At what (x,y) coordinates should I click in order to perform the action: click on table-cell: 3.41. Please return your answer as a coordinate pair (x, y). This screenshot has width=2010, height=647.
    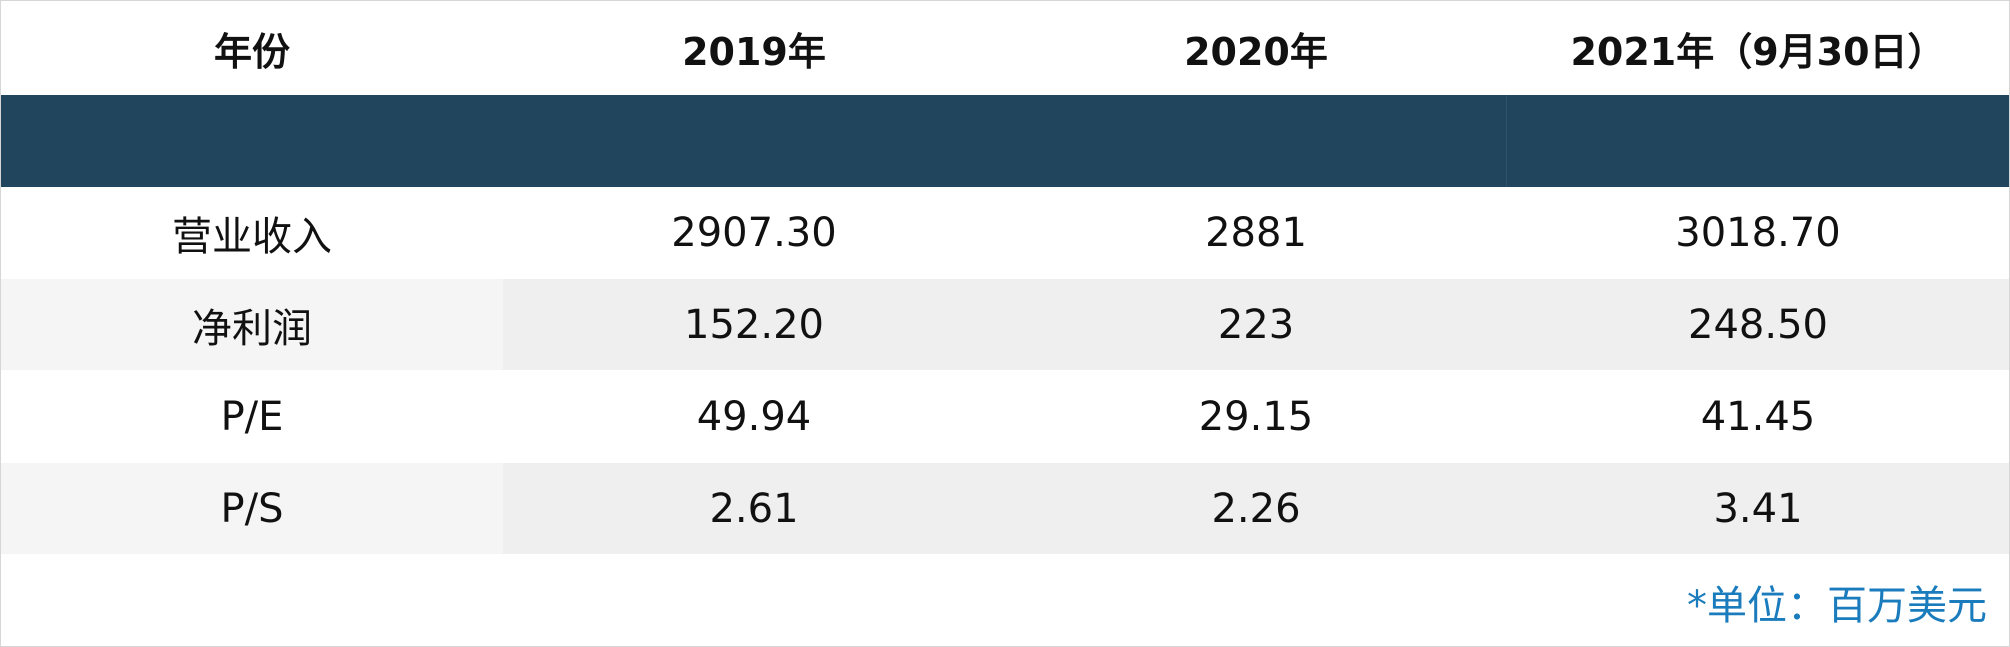
    Looking at the image, I should click on (1758, 508).